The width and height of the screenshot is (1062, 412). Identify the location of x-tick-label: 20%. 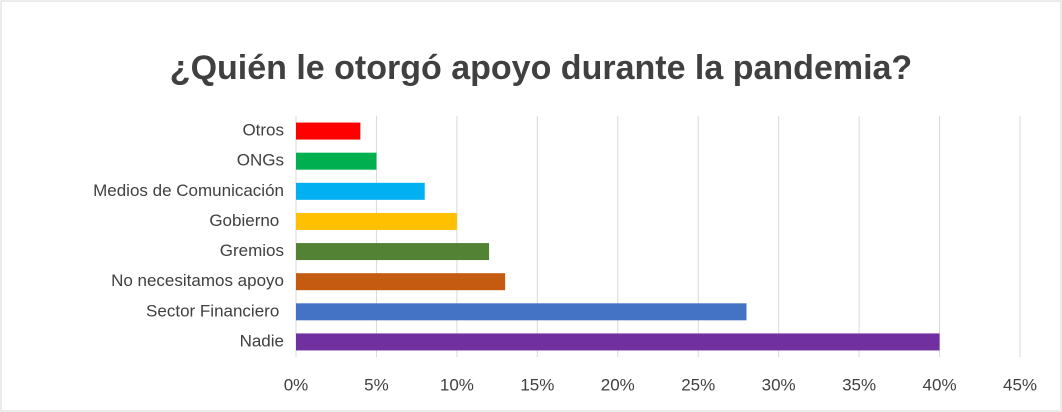
(618, 384).